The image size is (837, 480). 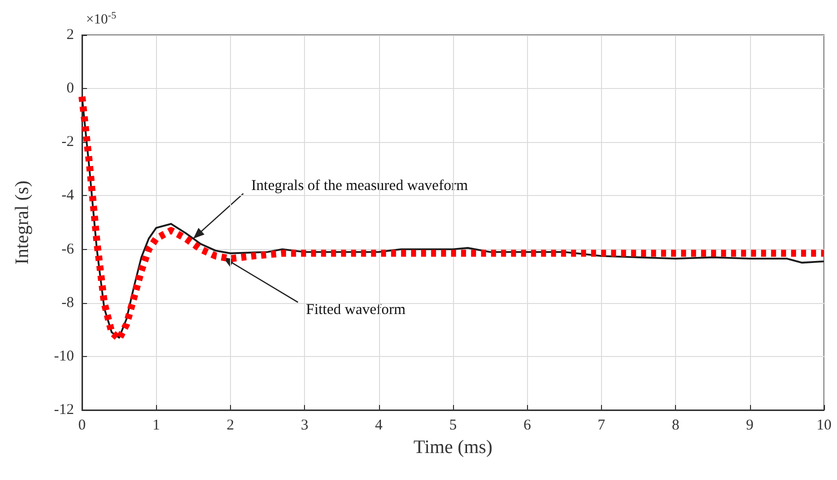 I want to click on x-tick-label: 0, so click(x=82, y=426).